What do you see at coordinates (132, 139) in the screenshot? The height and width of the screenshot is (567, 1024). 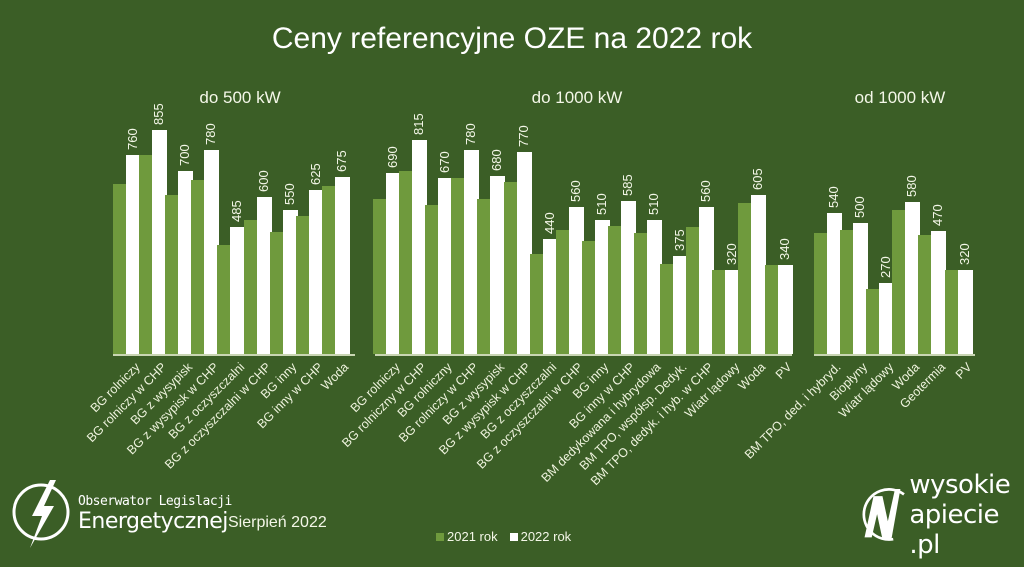 I see `value-label-2022: 760` at bounding box center [132, 139].